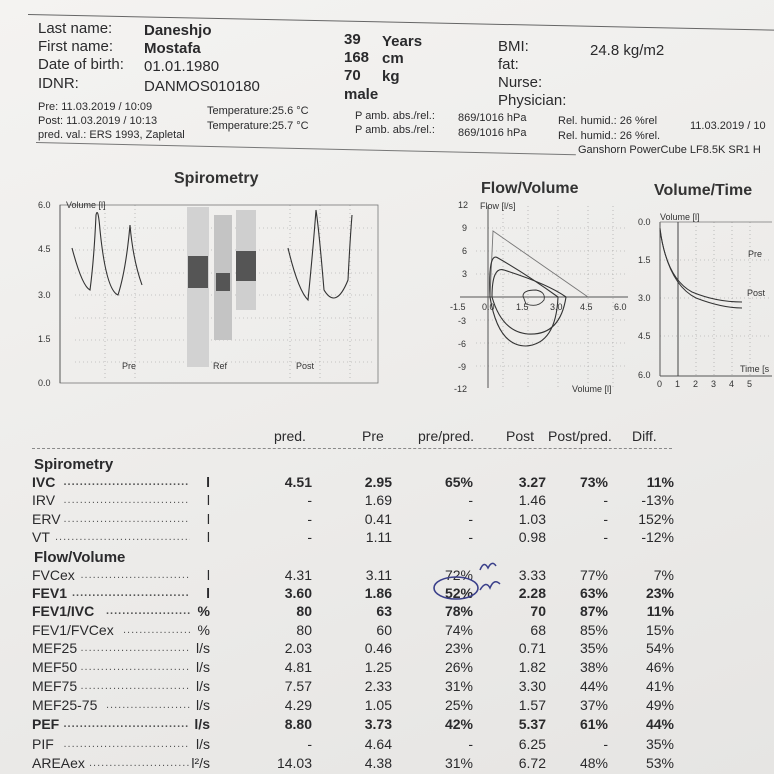 The height and width of the screenshot is (774, 774). Describe the element at coordinates (703, 190) in the screenshot. I see `volume-time-title: Volume/Time` at that location.